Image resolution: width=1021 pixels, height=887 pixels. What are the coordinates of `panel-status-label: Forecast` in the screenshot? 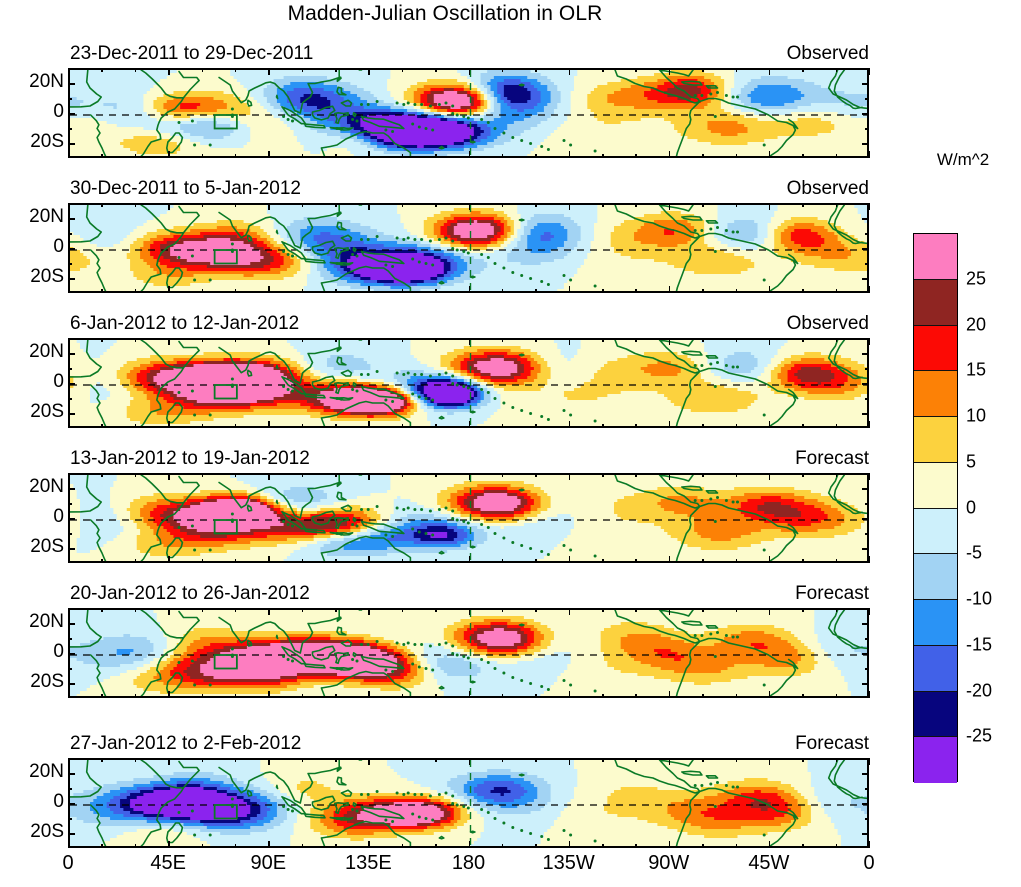 It's located at (832, 458).